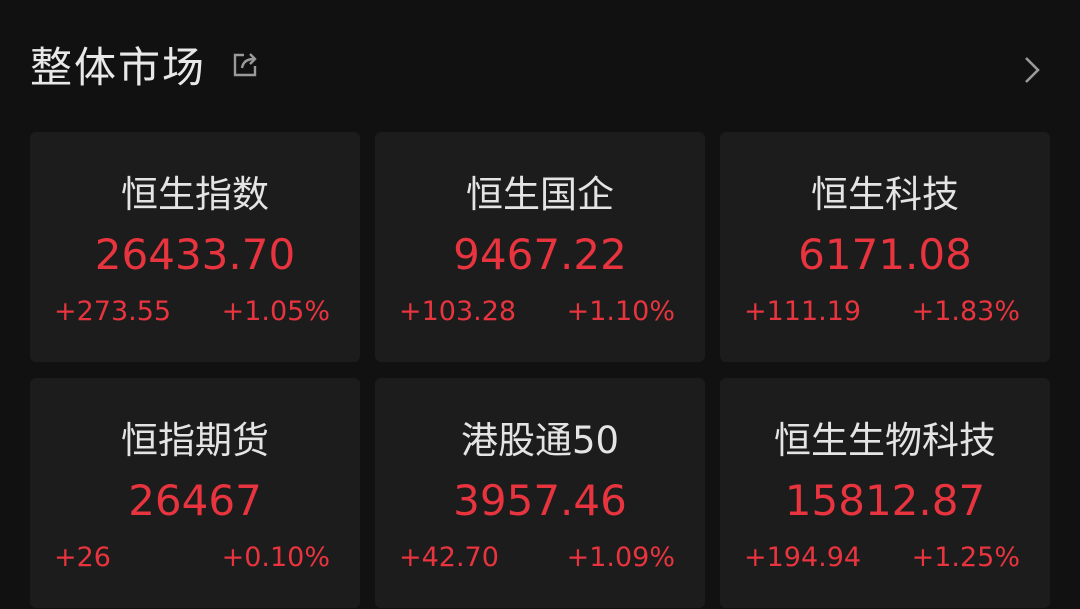 The width and height of the screenshot is (1080, 609). What do you see at coordinates (540, 254) in the screenshot?
I see `index-price: 9467.22` at bounding box center [540, 254].